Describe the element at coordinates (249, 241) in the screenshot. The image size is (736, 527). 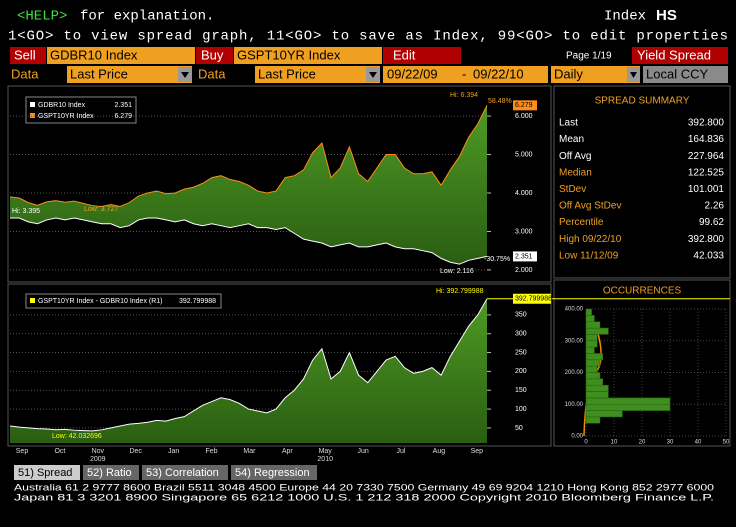
I see `series-line` at that location.